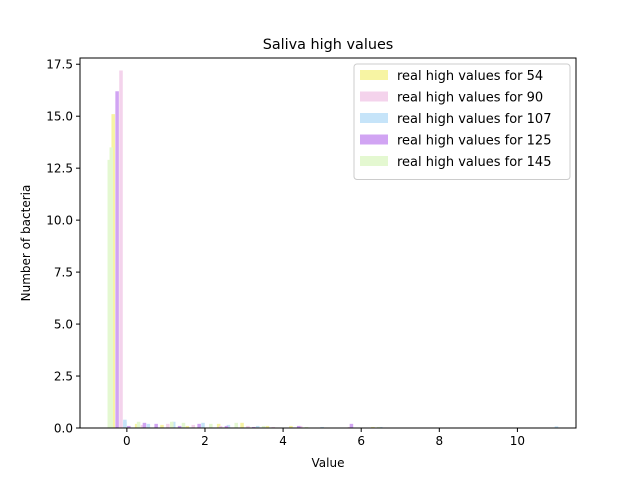 This screenshot has width=640, height=480. I want to click on x-tick-label: 2, so click(205, 441).